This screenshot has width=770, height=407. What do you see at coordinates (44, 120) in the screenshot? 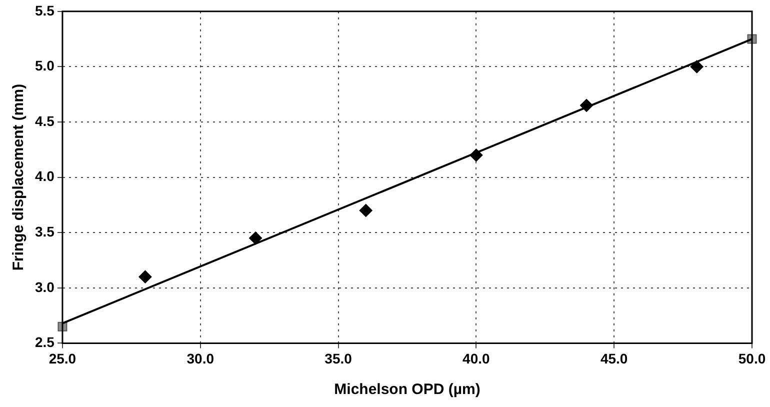
I see `y-tick-label: 4.5` at bounding box center [44, 120].